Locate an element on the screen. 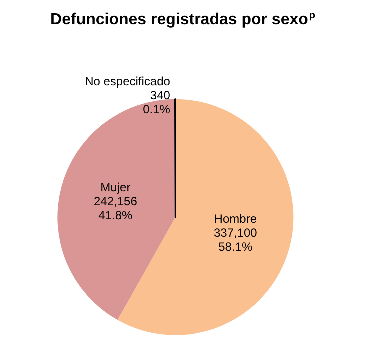 The height and width of the screenshot is (345, 366). data-label: 242,156 41.8% is located at coordinates (116, 208).